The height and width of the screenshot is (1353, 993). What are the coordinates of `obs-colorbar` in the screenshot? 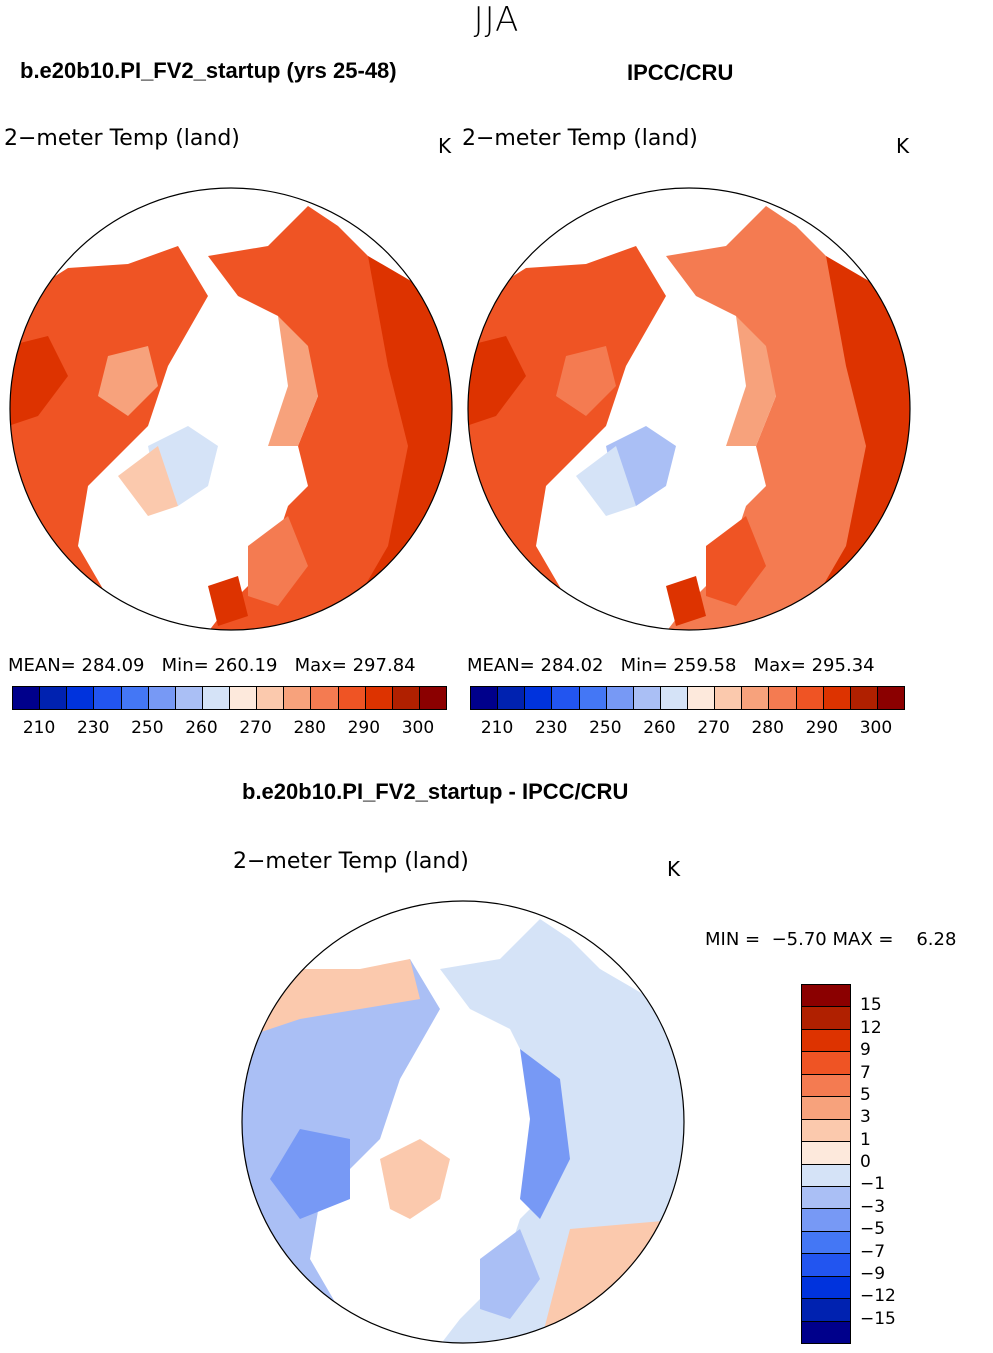 It's located at (687, 698).